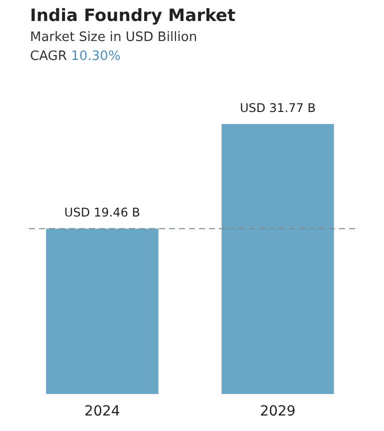 This screenshot has width=384, height=431. Describe the element at coordinates (76, 56) in the screenshot. I see `text: CAGR 10.30%` at that location.